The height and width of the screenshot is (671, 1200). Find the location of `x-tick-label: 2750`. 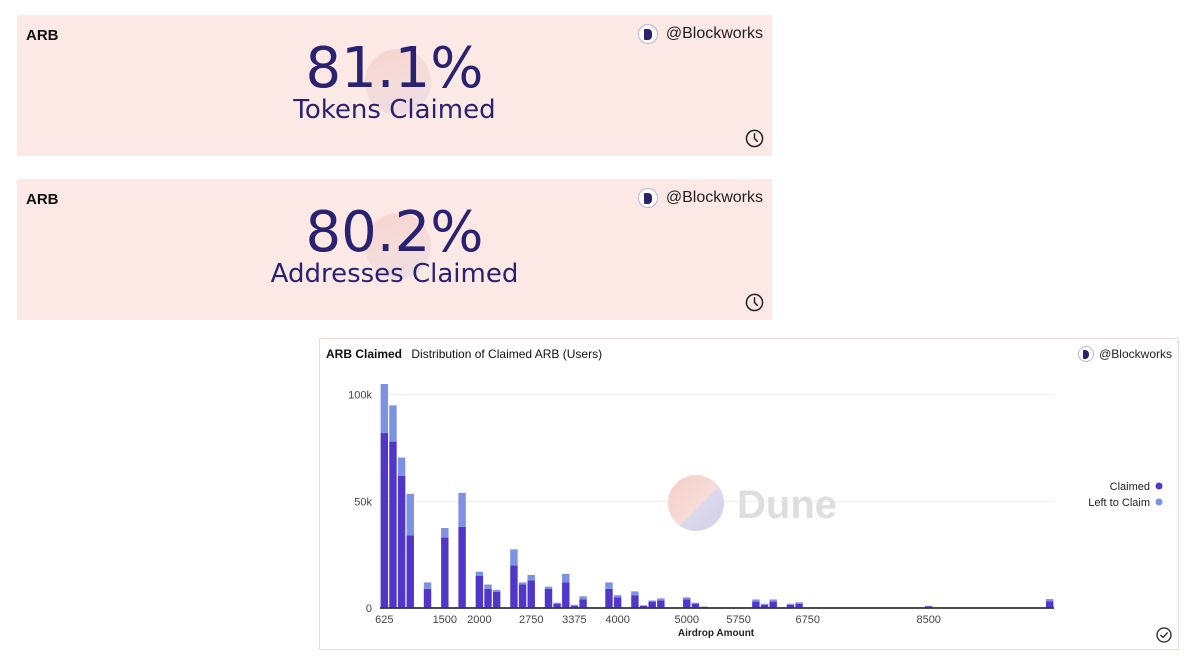

x-tick-label: 2750 is located at coordinates (531, 620).